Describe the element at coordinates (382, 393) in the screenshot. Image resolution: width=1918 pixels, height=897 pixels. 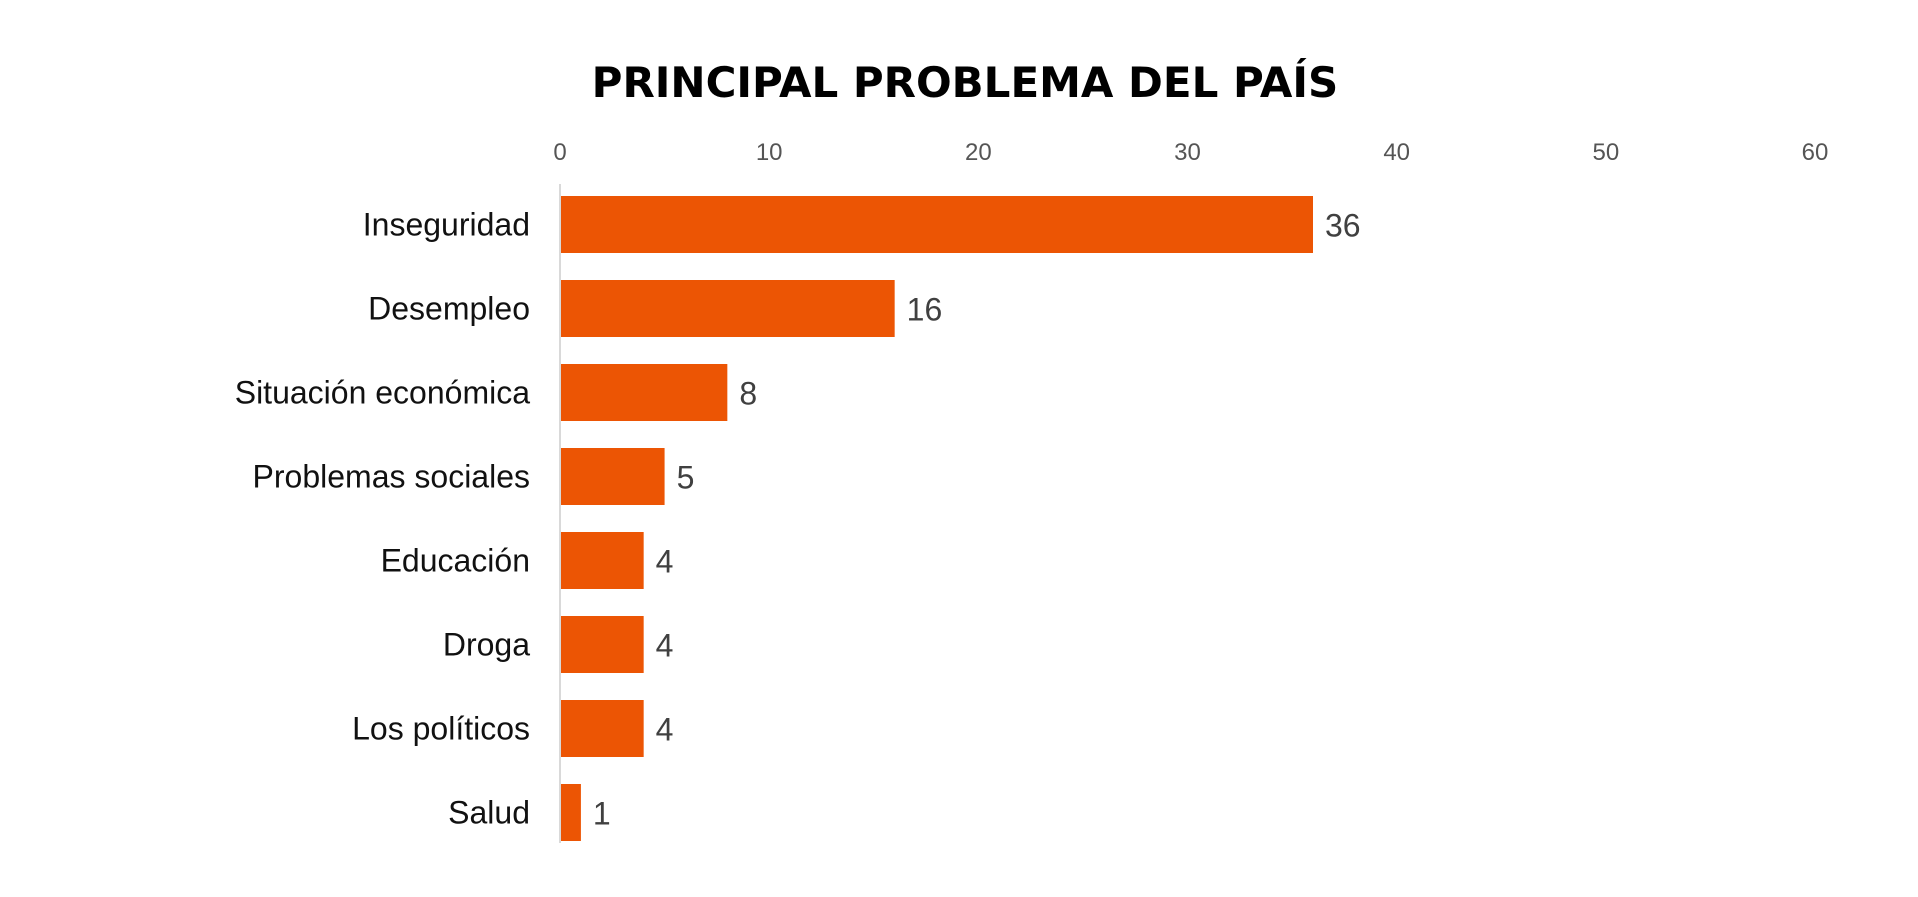
I see `category-label: Situación económica` at that location.